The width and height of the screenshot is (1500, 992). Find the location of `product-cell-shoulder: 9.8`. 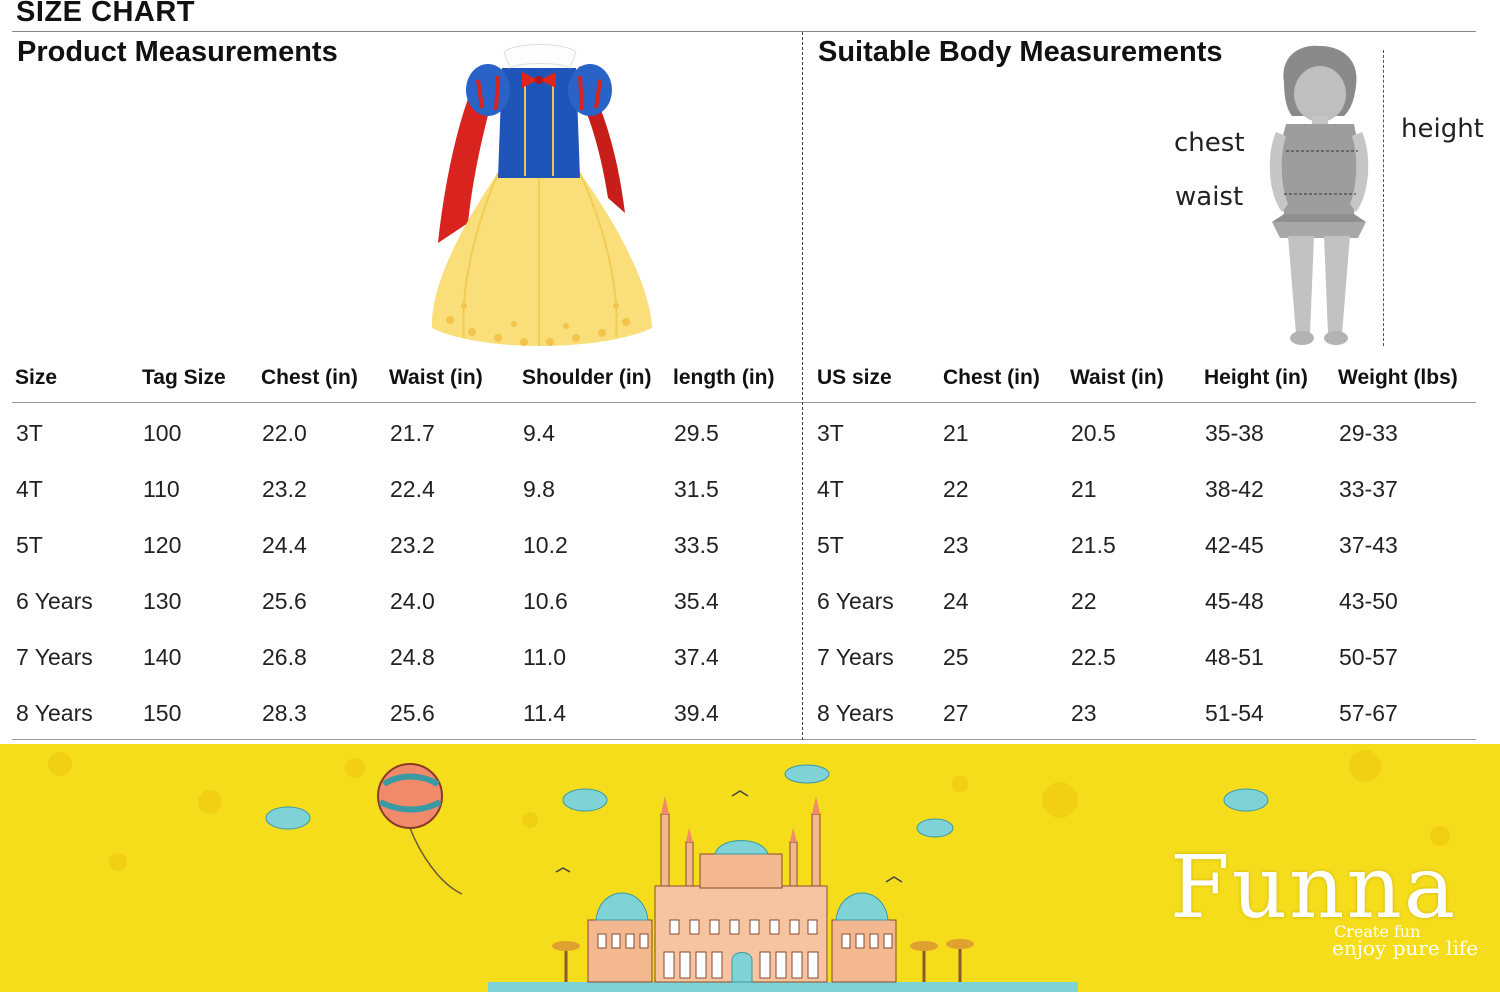

product-cell-shoulder: 9.8 is located at coordinates (539, 489).